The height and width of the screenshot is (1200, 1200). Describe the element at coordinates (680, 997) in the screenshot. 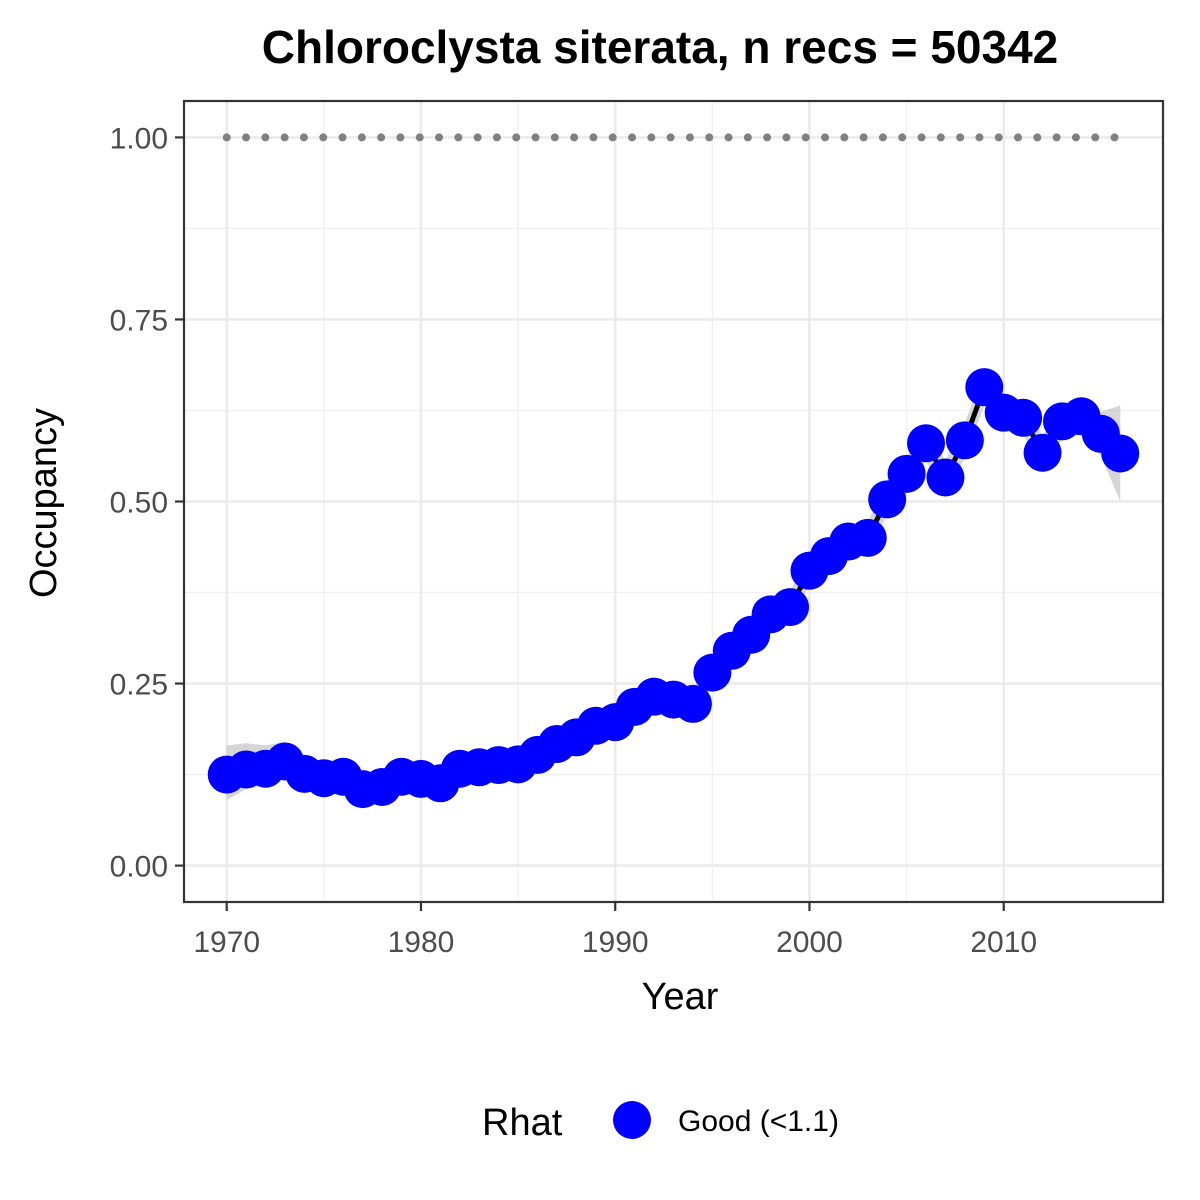

I see `x-axis-title: Year` at that location.